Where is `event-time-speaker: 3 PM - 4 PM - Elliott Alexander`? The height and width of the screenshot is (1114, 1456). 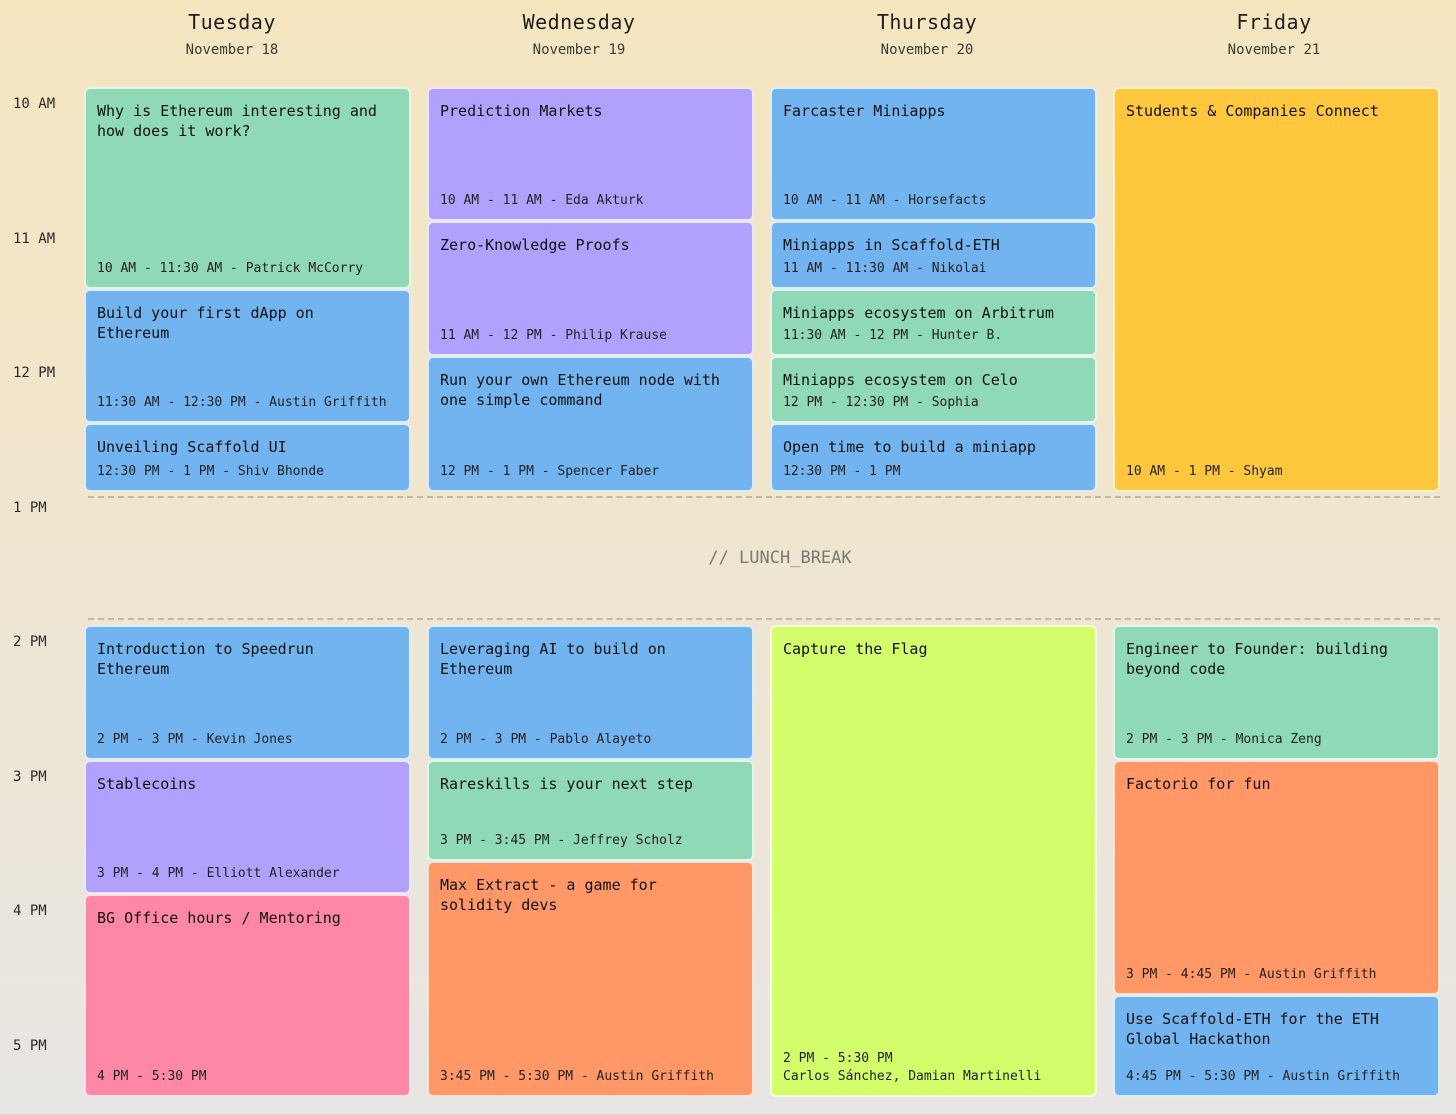
event-time-speaker: 3 PM - 4 PM - Elliott Alexander is located at coordinates (218, 873).